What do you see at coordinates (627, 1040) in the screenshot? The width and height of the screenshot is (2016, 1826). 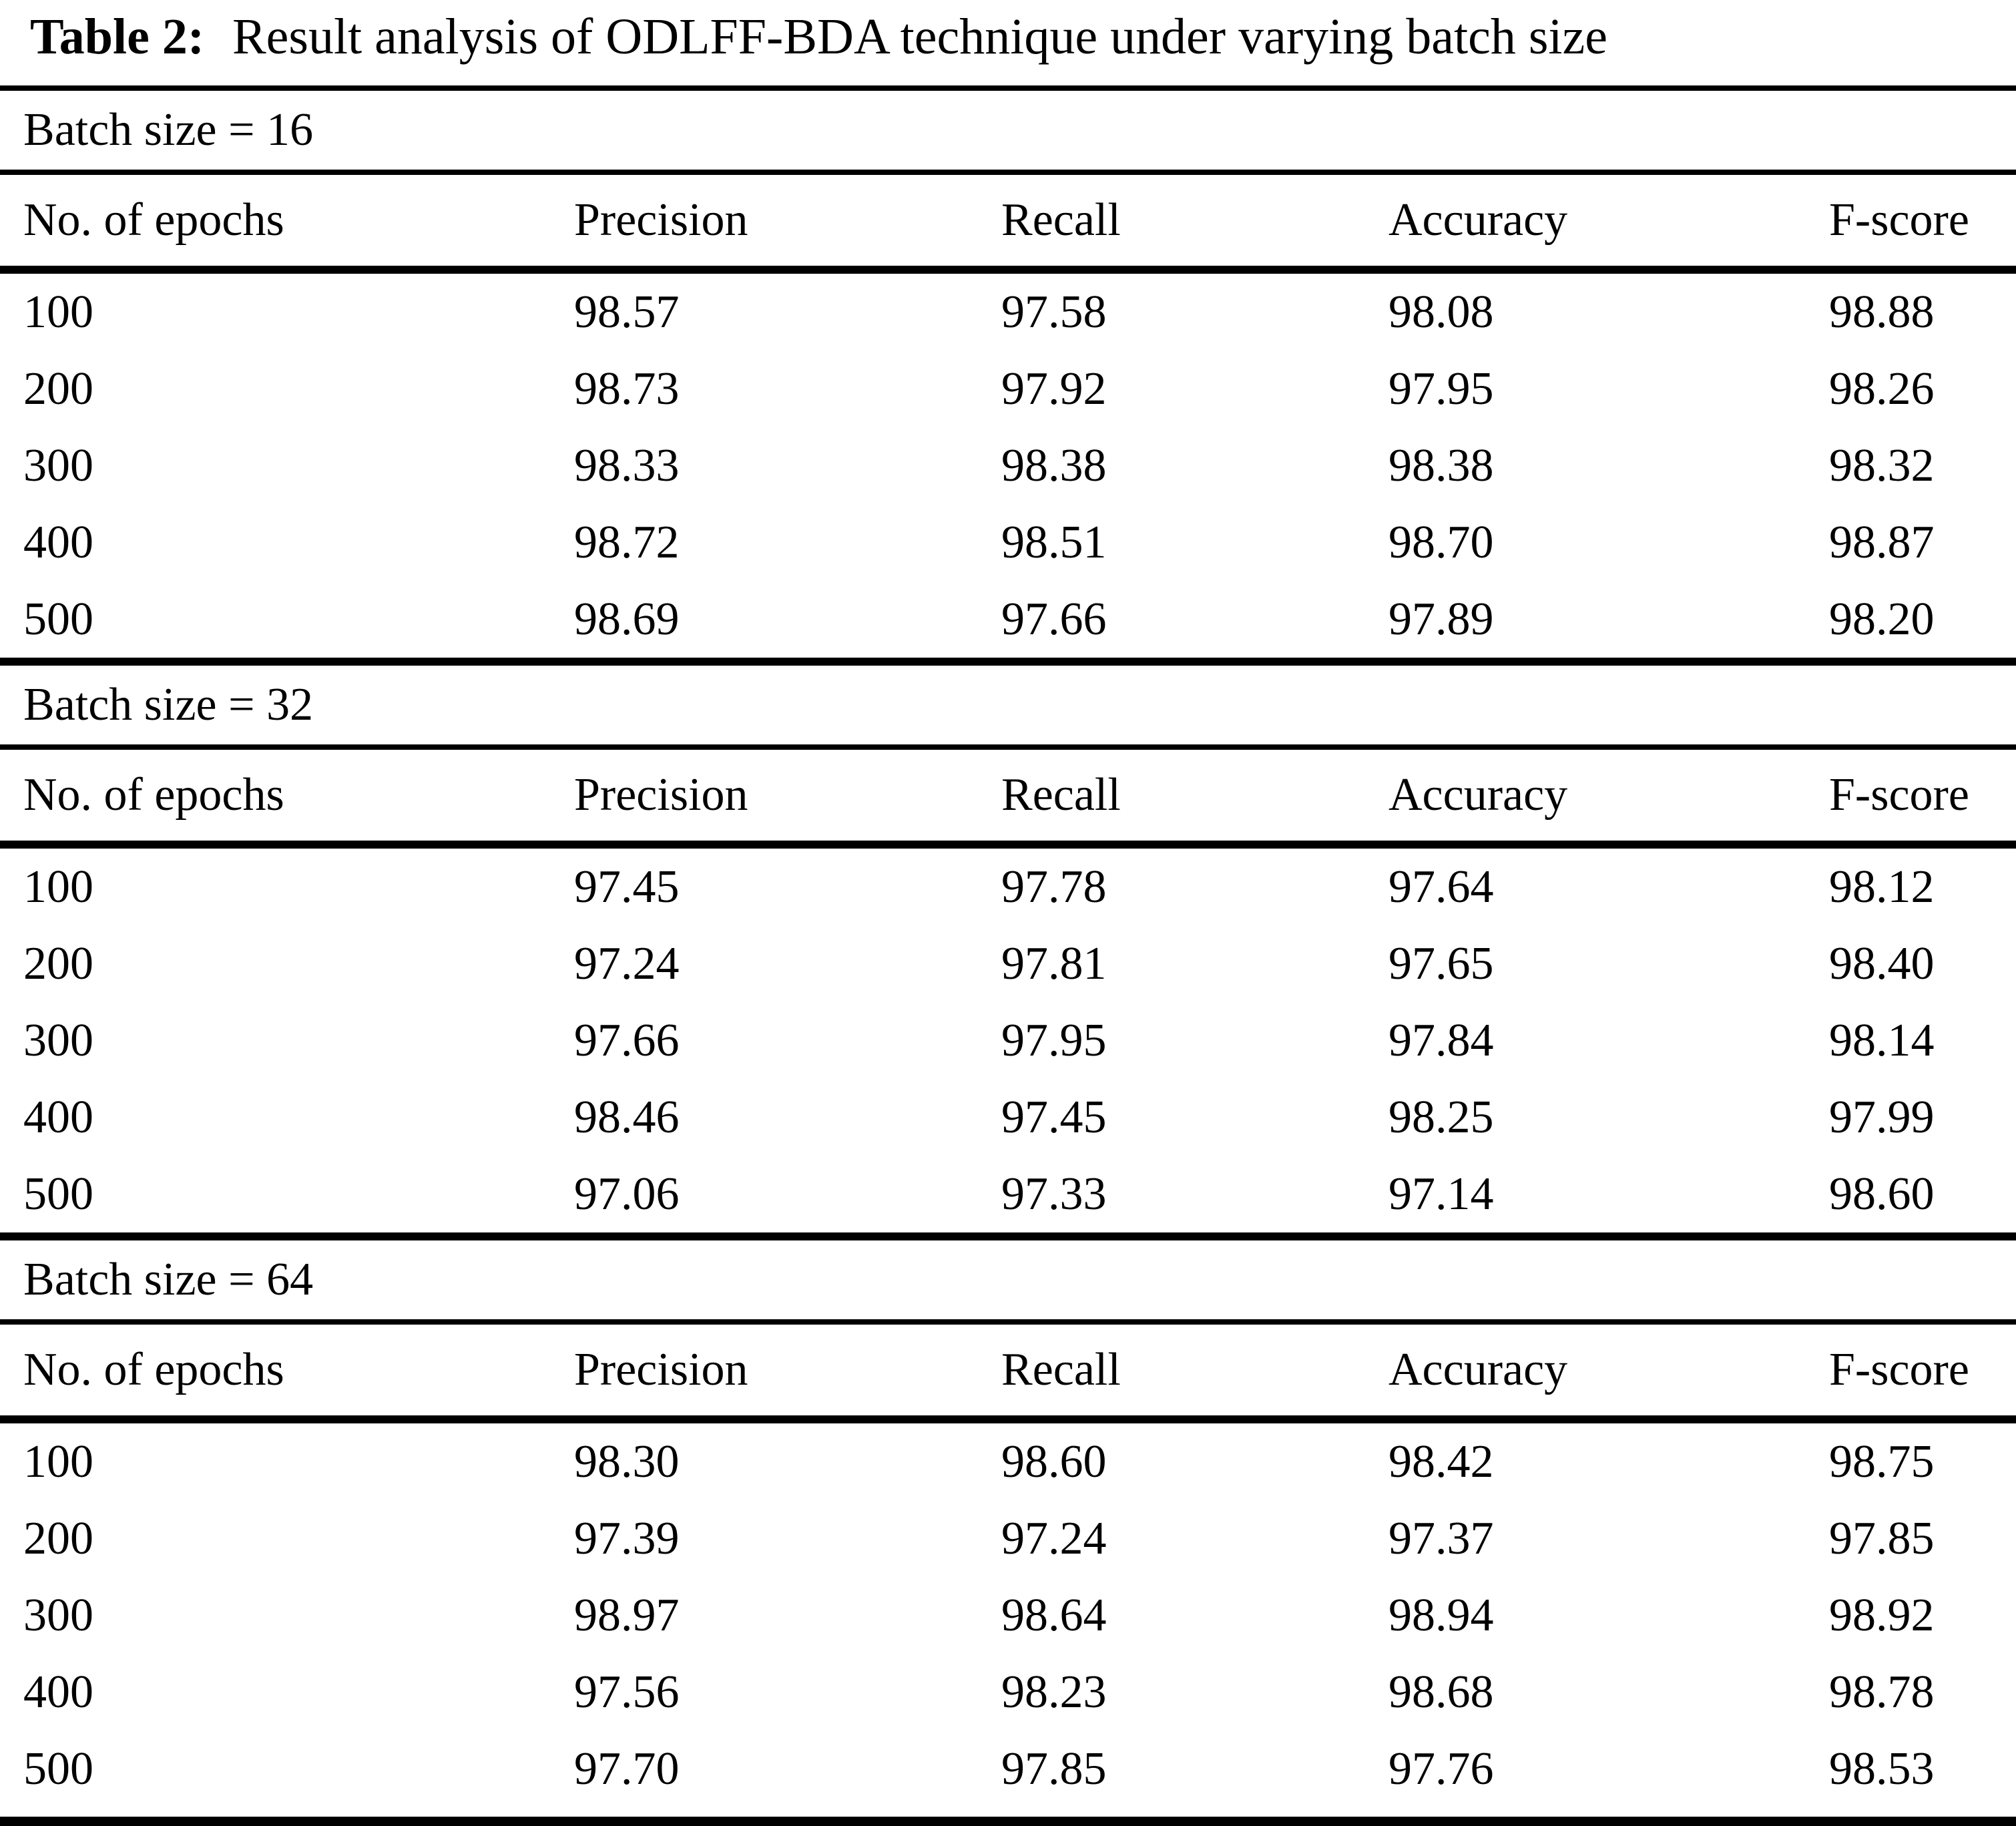 I see `table-cell: 97.66` at bounding box center [627, 1040].